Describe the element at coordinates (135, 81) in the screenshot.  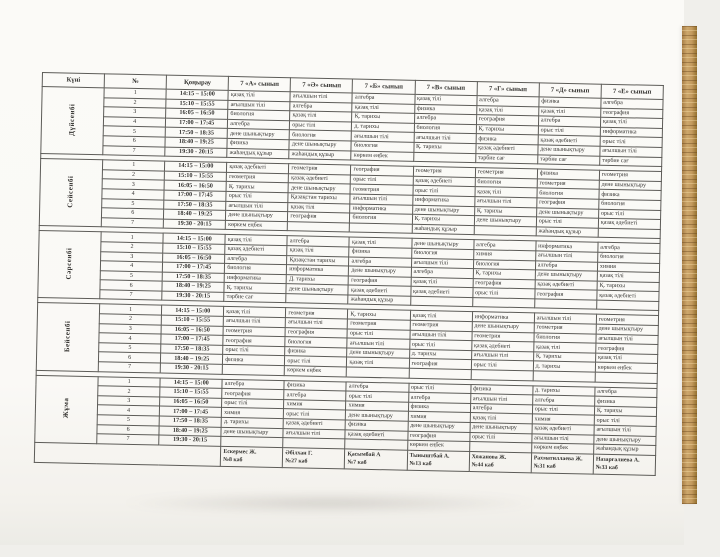
I see `number-column-header: №` at that location.